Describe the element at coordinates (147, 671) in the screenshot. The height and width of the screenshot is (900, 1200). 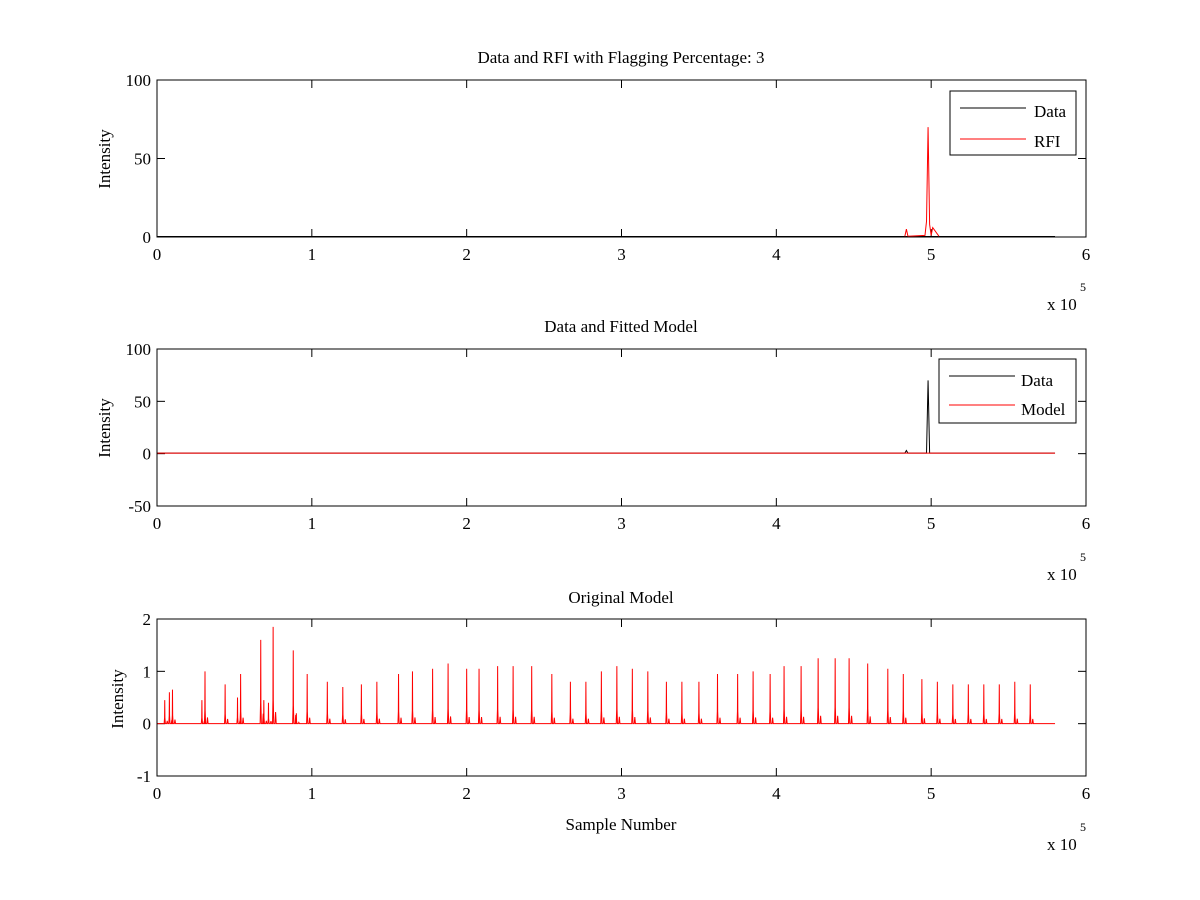
I see `y-tick-label: 1` at that location.